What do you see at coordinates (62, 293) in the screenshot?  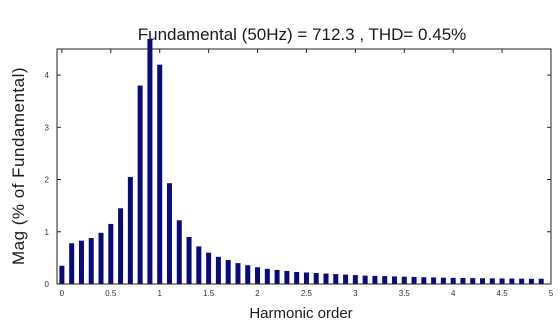 I see `x-tick-label: 0` at bounding box center [62, 293].